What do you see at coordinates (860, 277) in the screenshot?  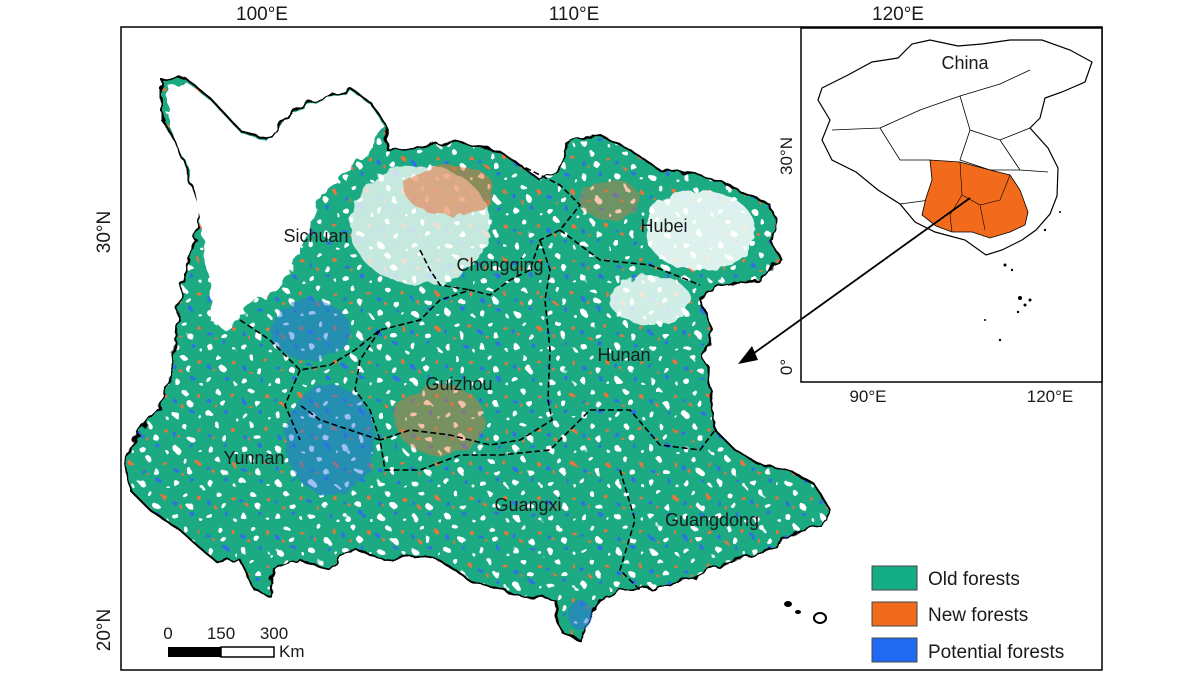 I see `pointer-arrow` at bounding box center [860, 277].